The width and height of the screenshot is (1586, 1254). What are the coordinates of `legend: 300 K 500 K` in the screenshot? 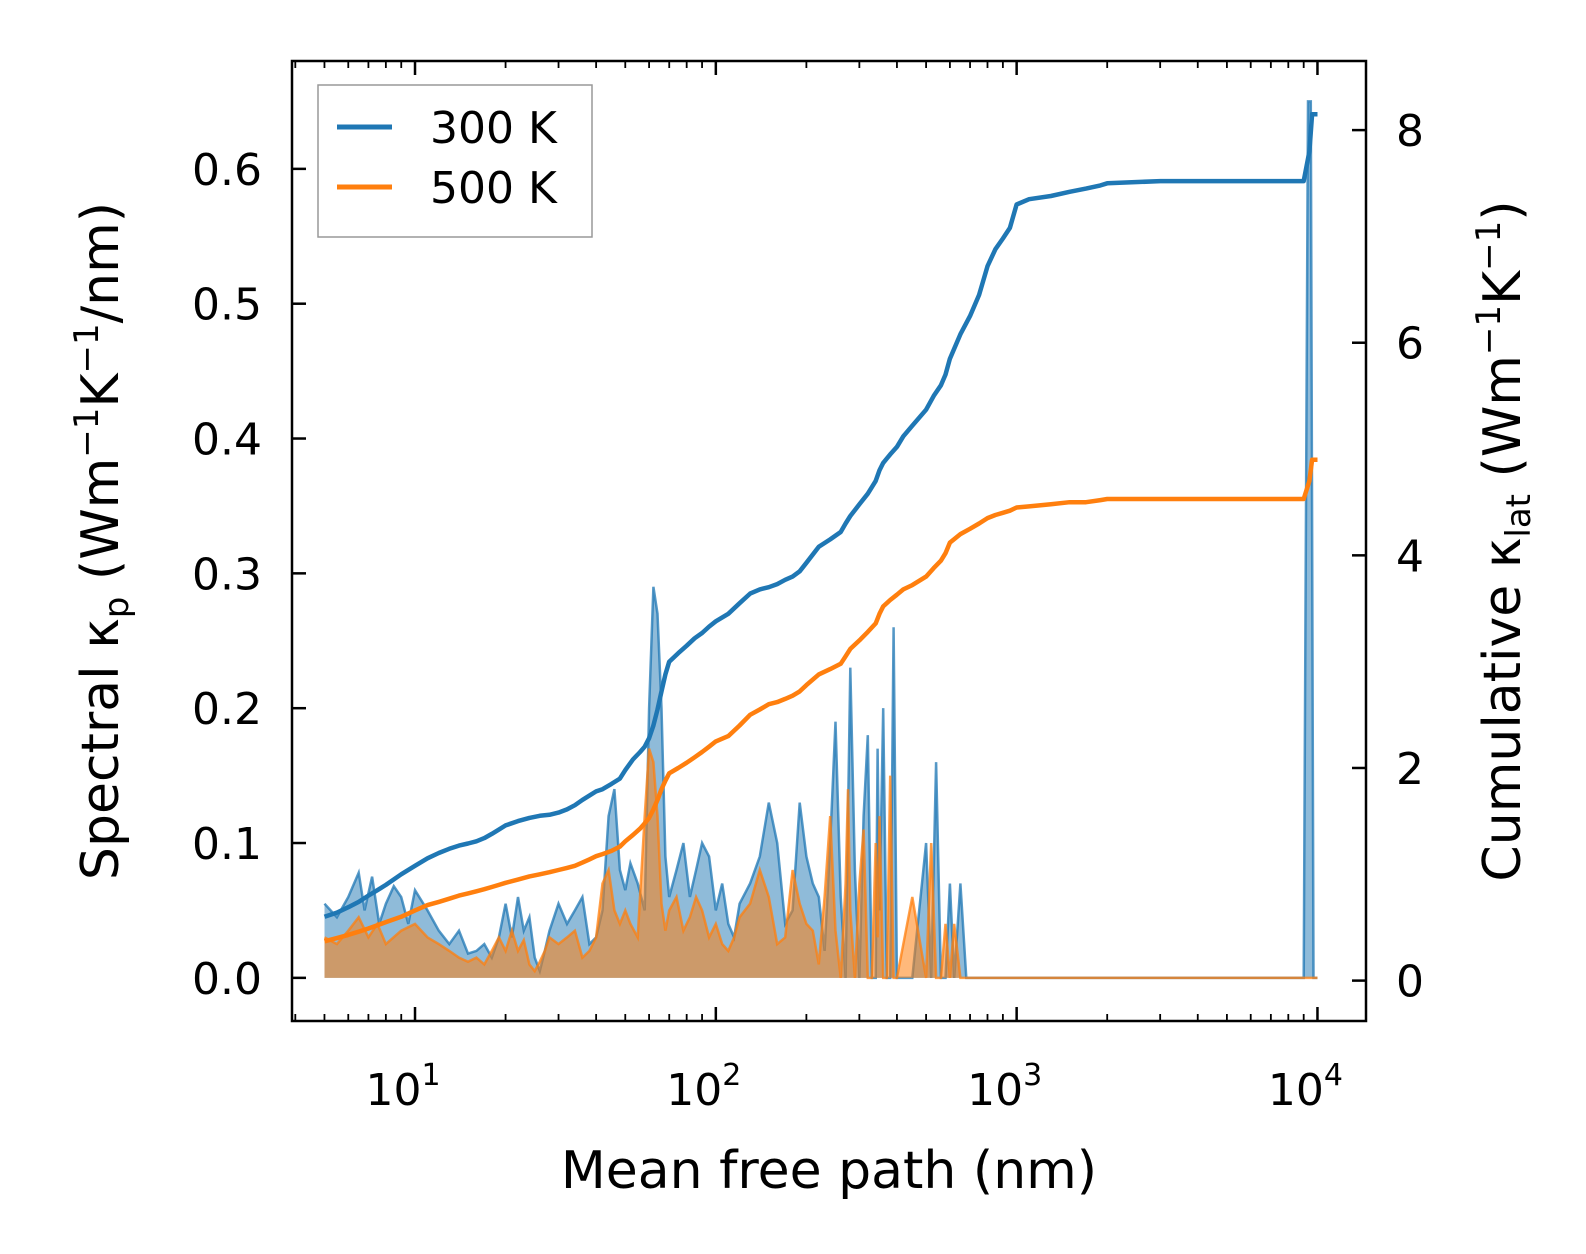 It's located at (455, 161).